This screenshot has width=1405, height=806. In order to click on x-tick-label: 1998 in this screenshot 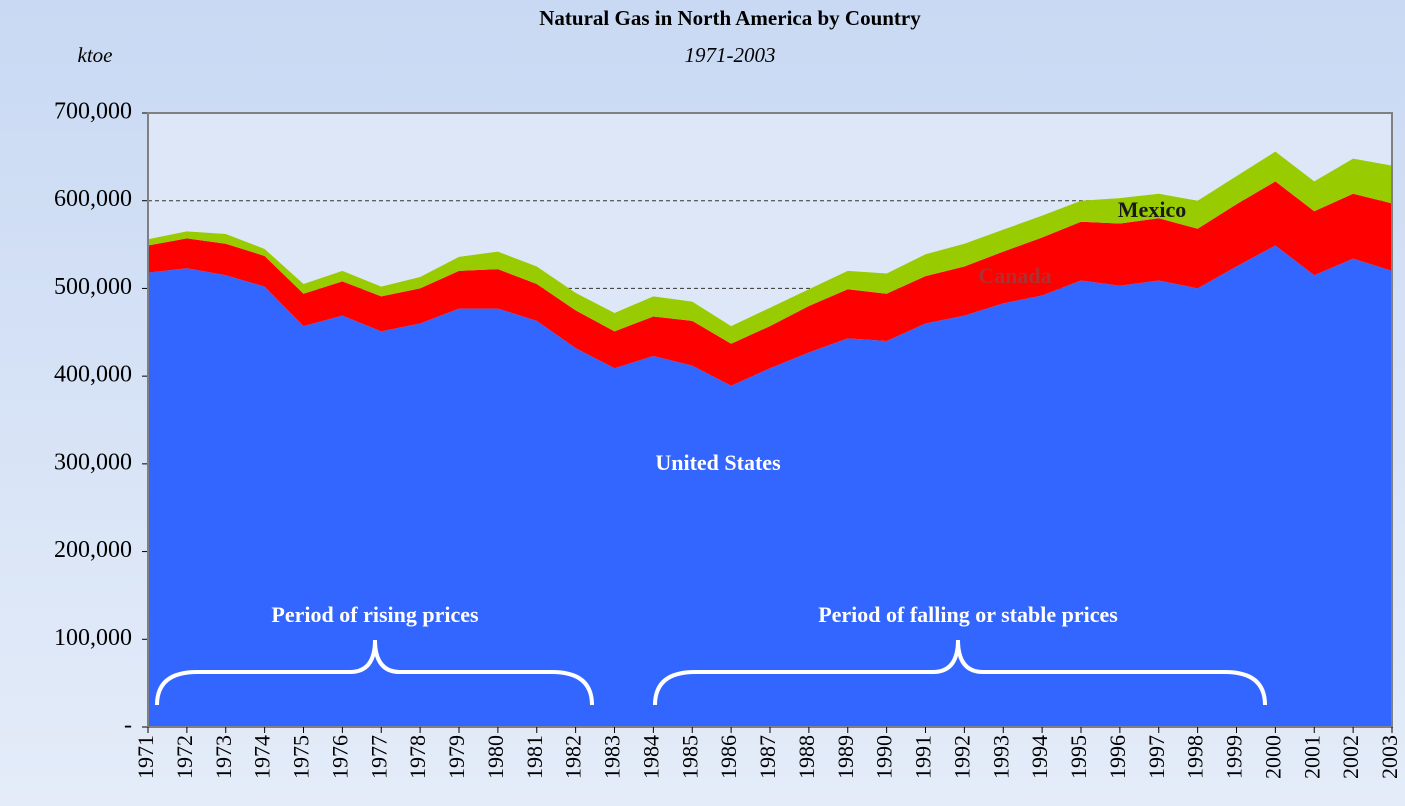, I will do `click(1195, 757)`.